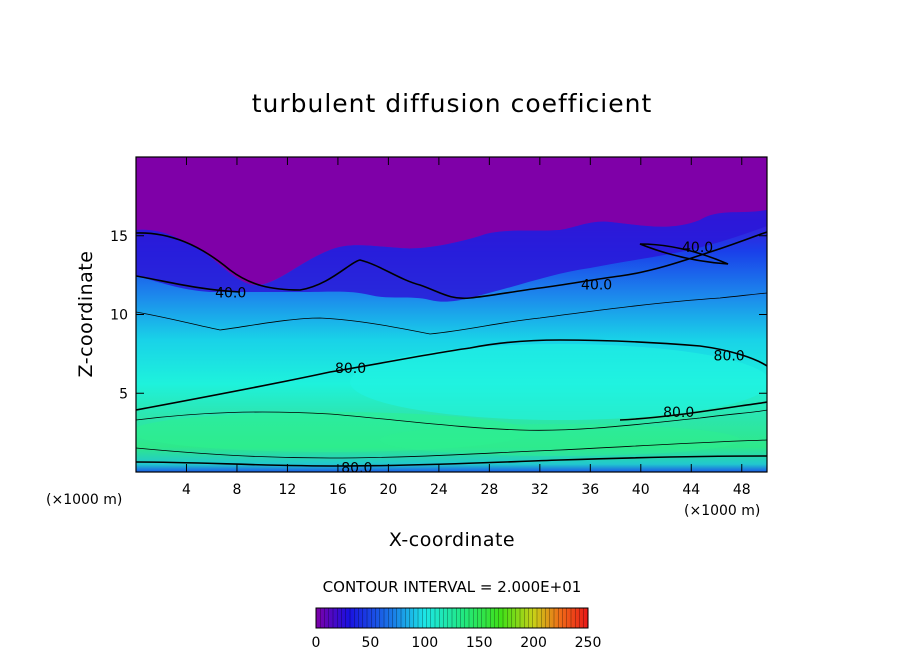  Describe the element at coordinates (452, 618) in the screenshot. I see `colorbar-stripes` at that location.